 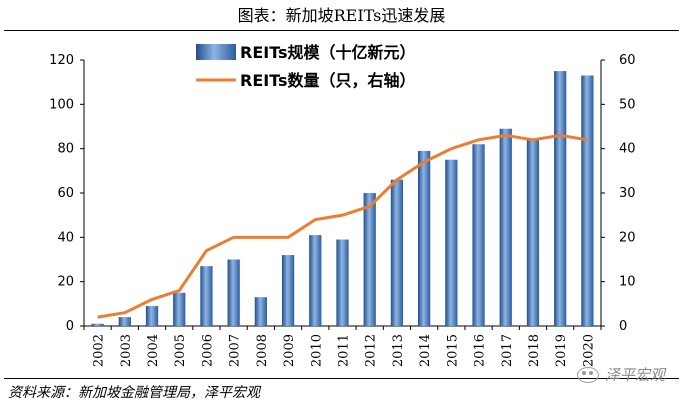 I want to click on legend-bar-label: REITs规模（十亿新元）, so click(x=328, y=52).